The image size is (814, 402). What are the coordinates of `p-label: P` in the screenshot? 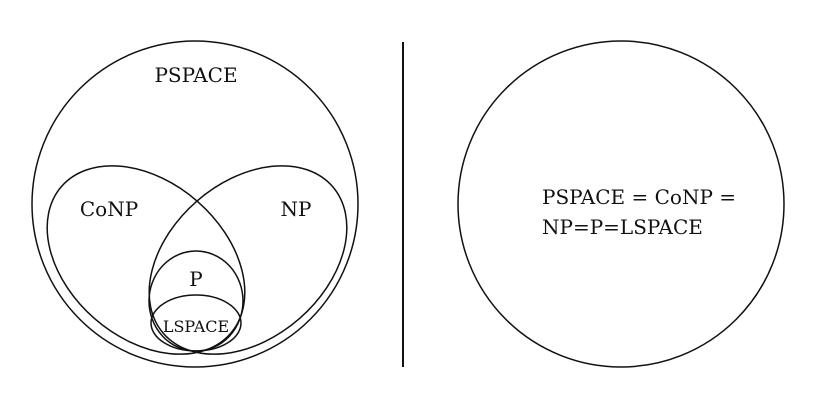 It's located at (195, 279).